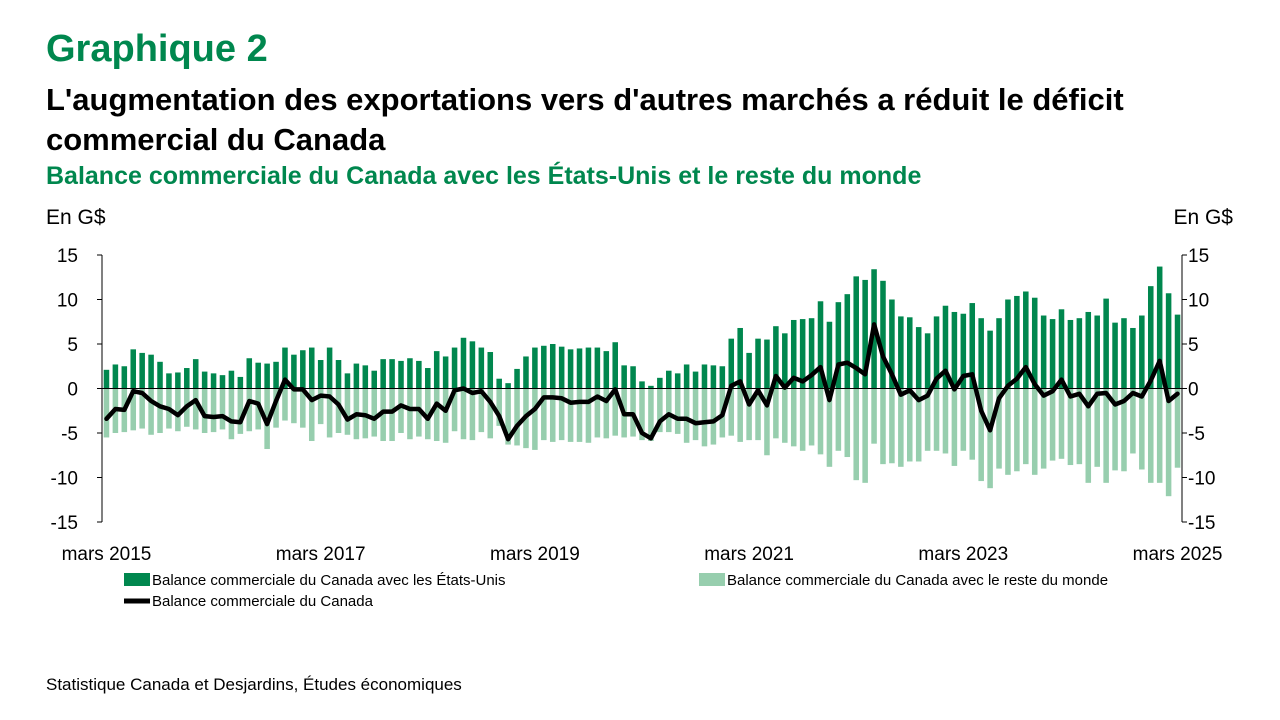 This screenshot has width=1280, height=720. I want to click on y-tick-label-left: -5, so click(69, 434).